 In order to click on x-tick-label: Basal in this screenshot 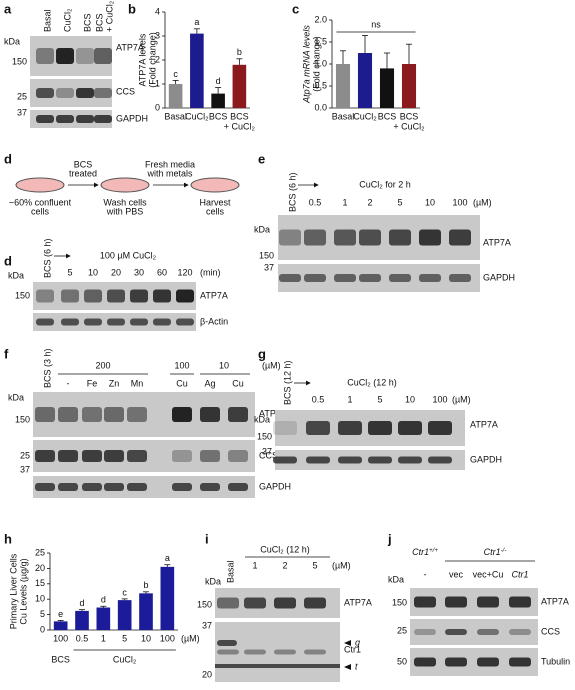, I will do `click(175, 116)`.